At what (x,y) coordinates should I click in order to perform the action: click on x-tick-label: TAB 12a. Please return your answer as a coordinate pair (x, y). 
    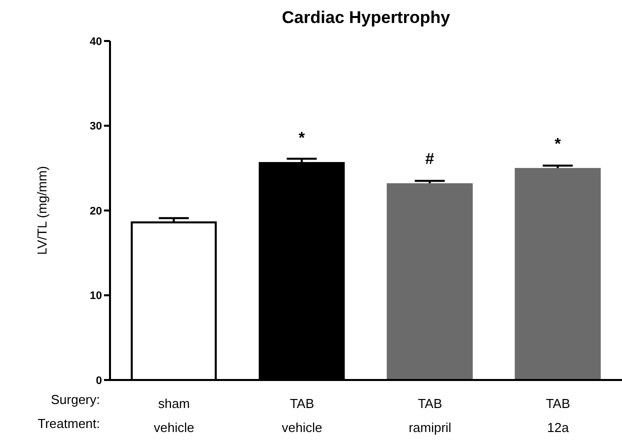
    Looking at the image, I should click on (558, 415).